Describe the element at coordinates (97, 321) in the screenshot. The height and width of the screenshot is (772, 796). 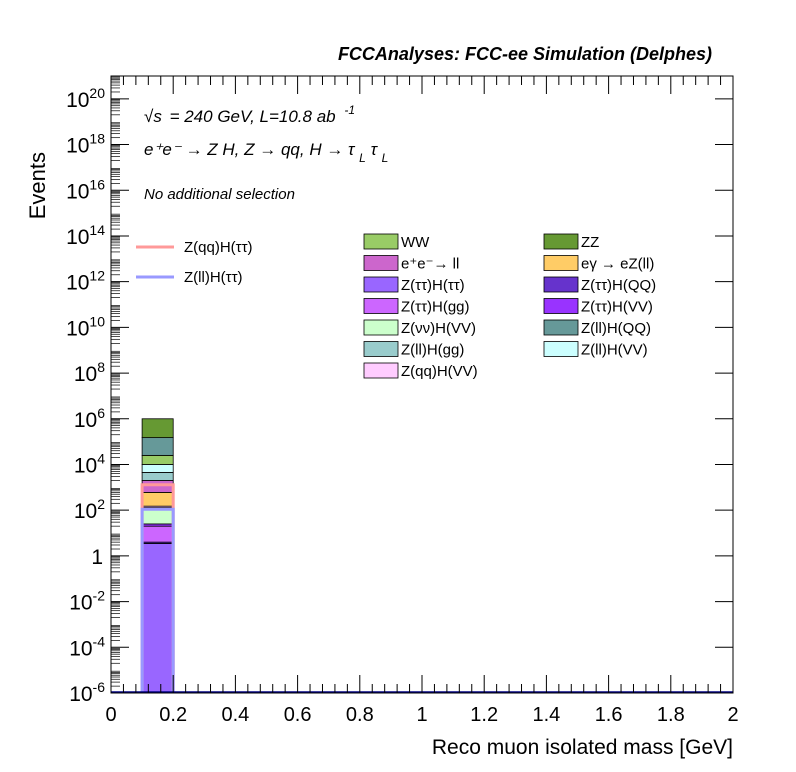
I see `y-tick-exponent: 10` at that location.